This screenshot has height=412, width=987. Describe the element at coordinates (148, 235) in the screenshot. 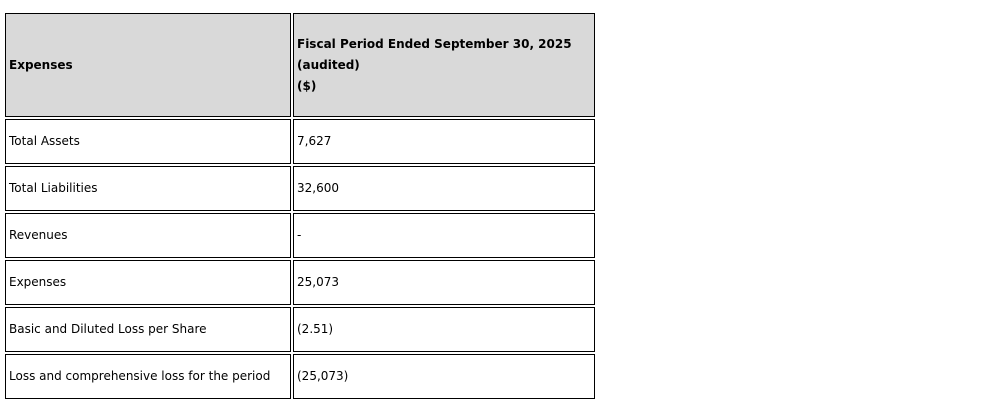

I see `row-label: Revenues` at that location.